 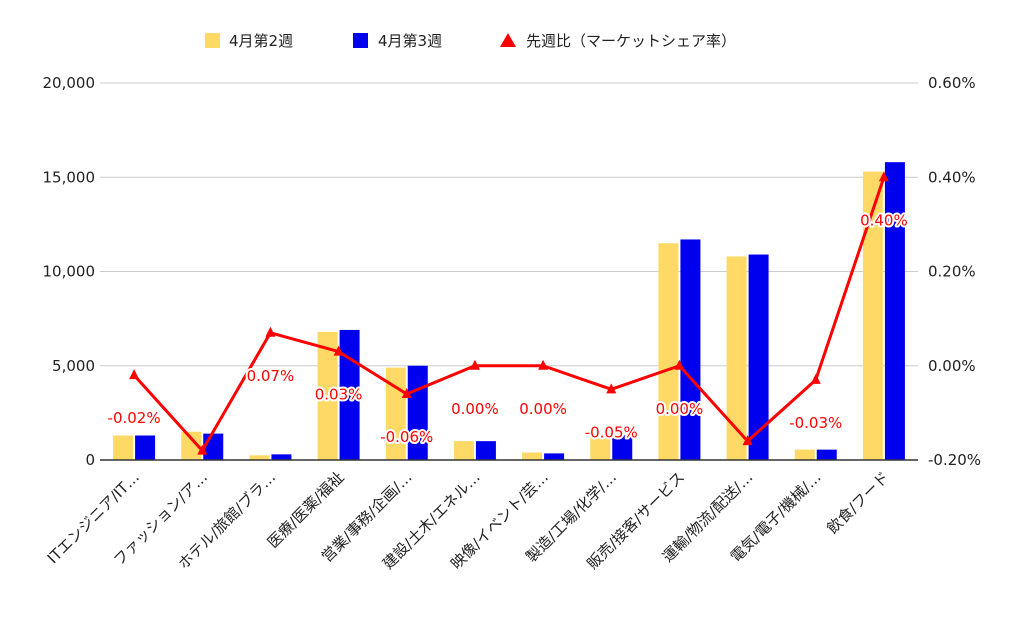 I want to click on data-label: 0.07%, so click(x=271, y=376).